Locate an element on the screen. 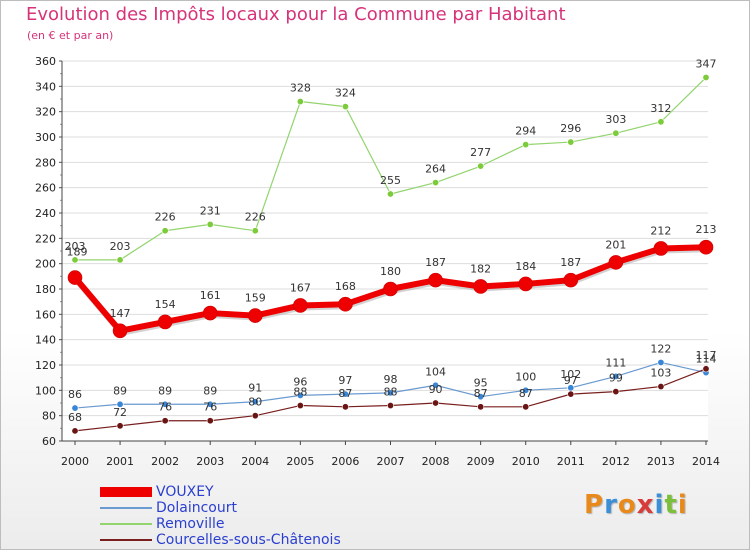 The image size is (750, 550). data-label: 296 is located at coordinates (570, 128).